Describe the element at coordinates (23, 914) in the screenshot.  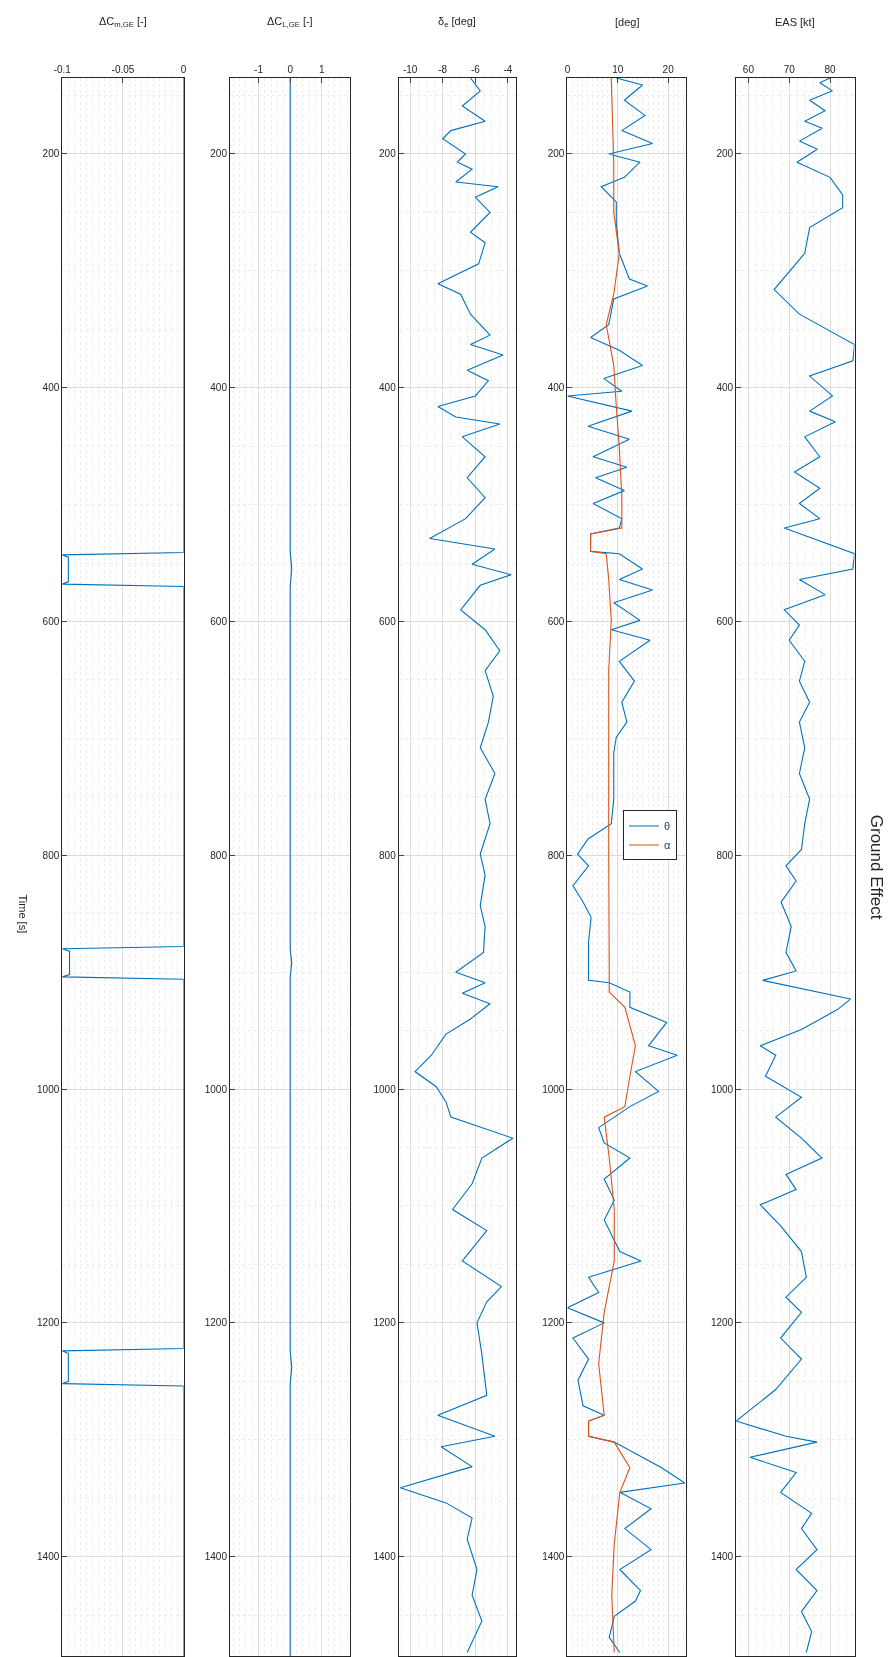
I see `y-axis-title: Time [s]` at that location.